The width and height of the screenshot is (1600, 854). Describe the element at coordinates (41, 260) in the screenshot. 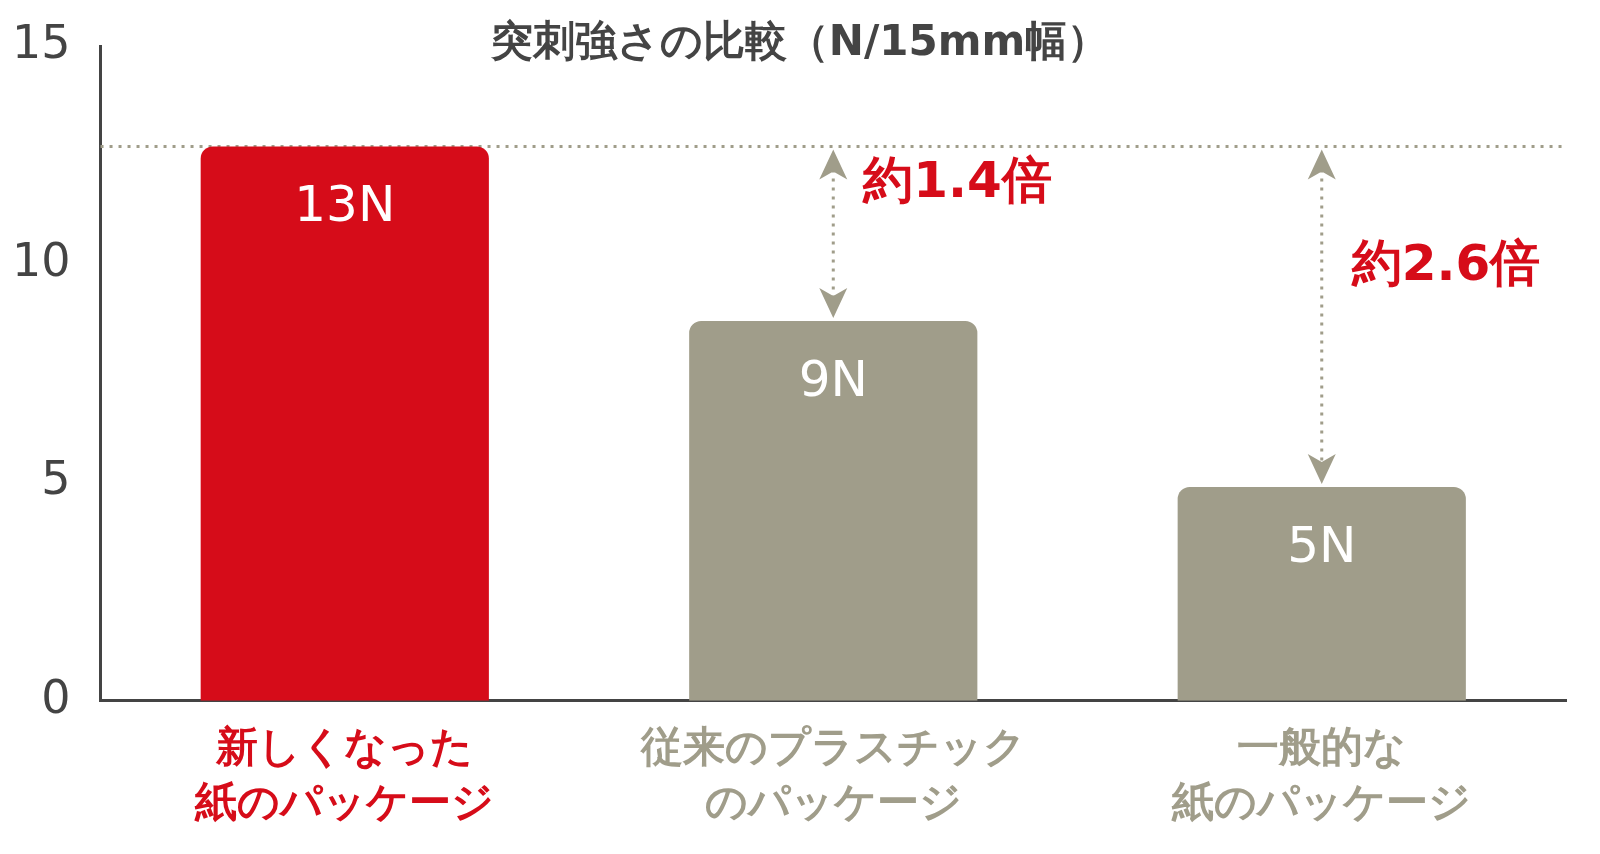

I see `y-tick-label: 10` at that location.